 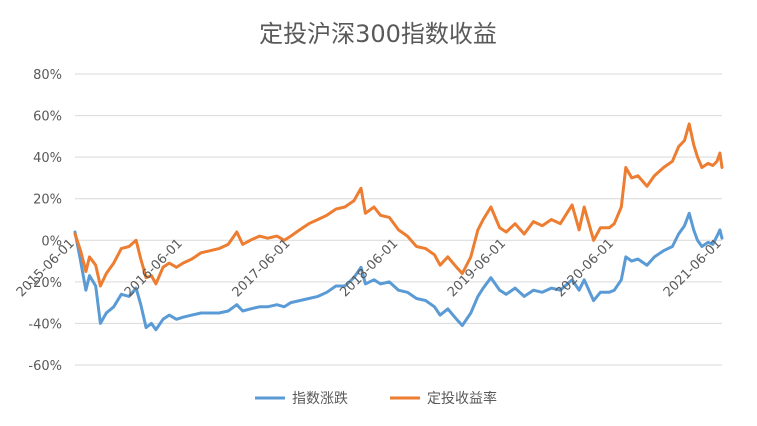 What do you see at coordinates (462, 398) in the screenshot?
I see `legend-label-2: 定投收益率` at bounding box center [462, 398].